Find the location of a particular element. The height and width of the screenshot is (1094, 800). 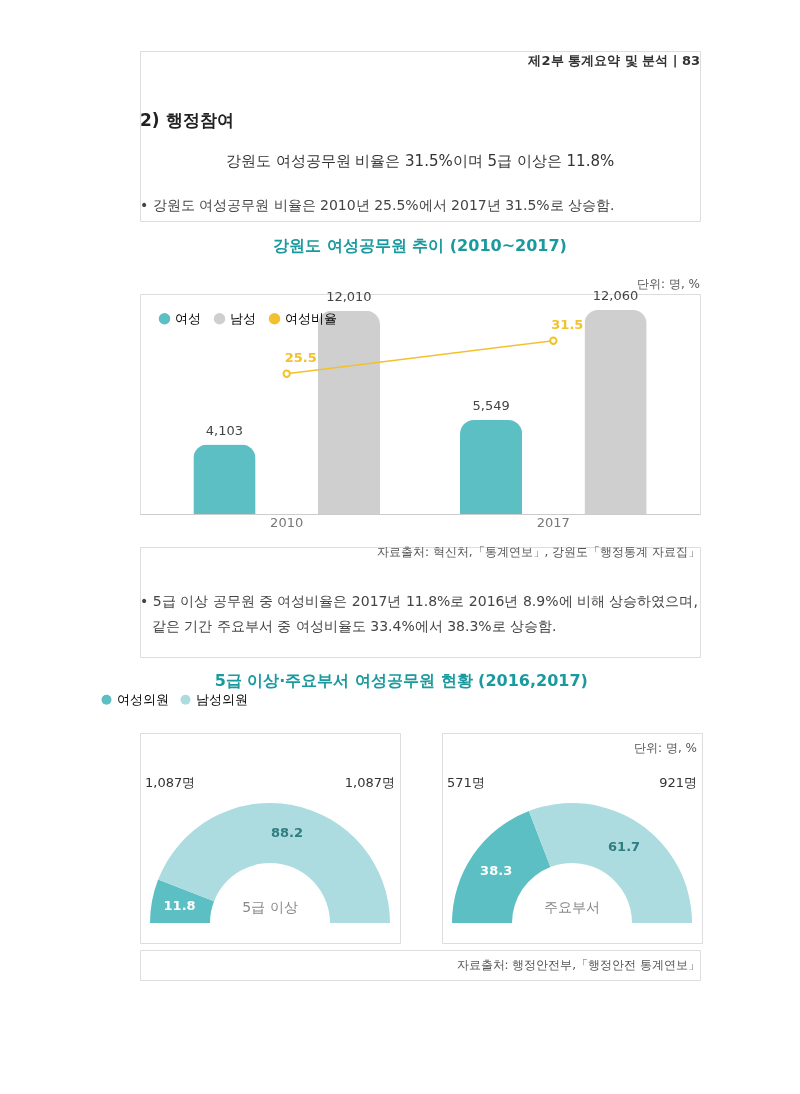

text: 2) 행정참여 is located at coordinates (187, 120).